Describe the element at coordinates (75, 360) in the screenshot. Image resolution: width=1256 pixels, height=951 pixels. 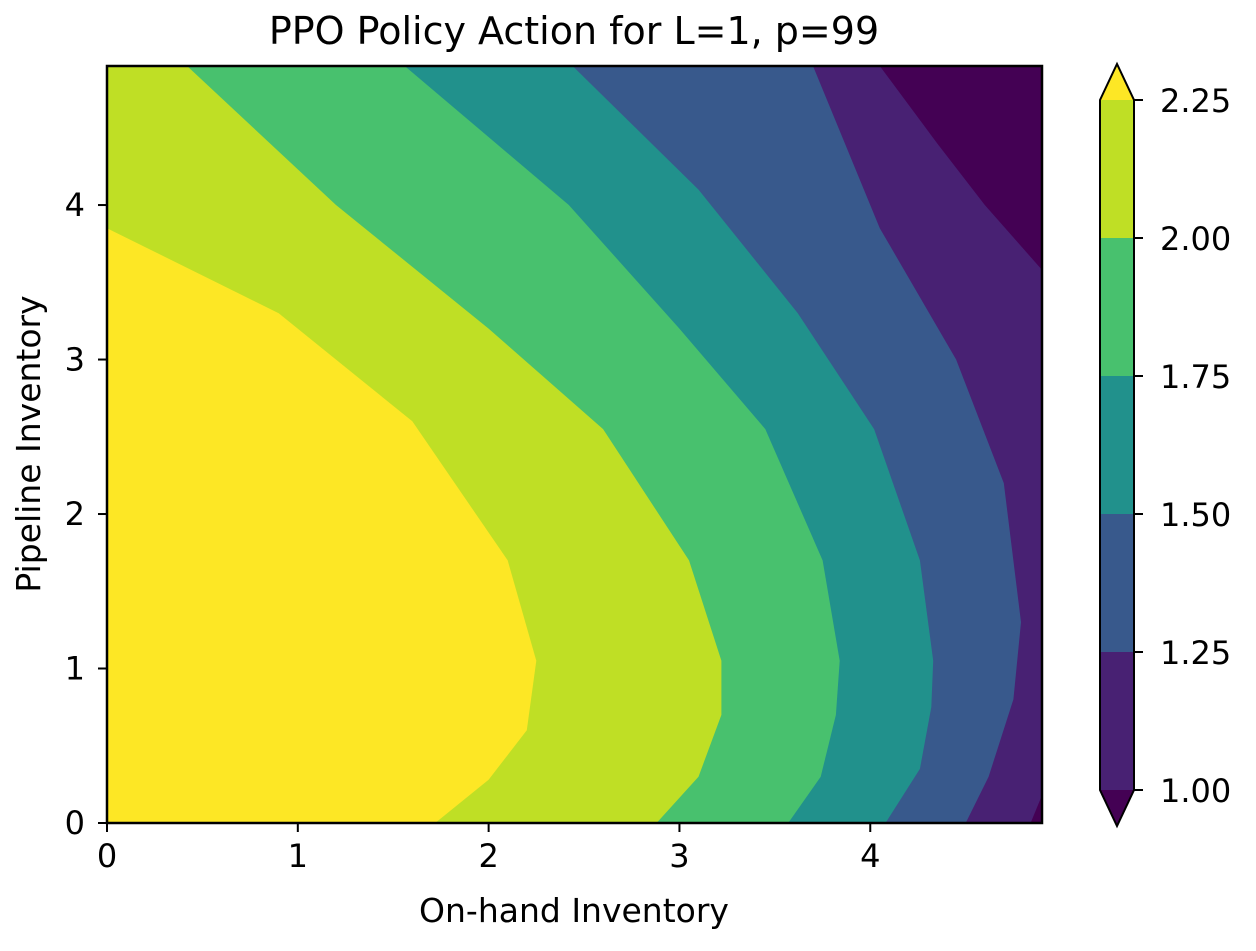
I see `y-tick-label: 3` at that location.